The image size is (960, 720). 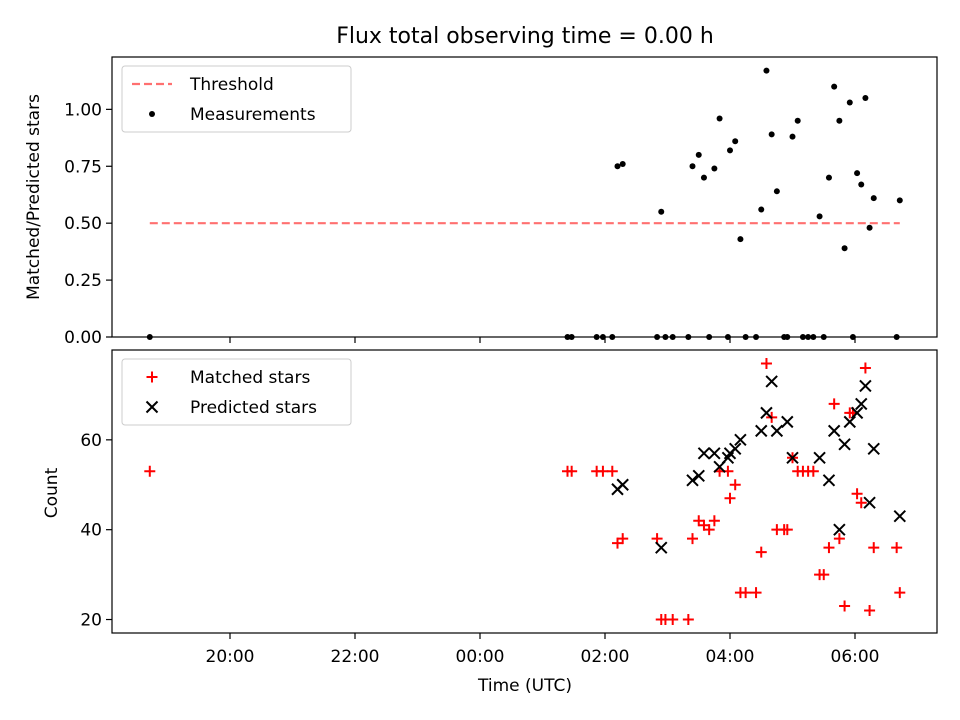 What do you see at coordinates (91, 531) in the screenshot?
I see `y-tick-label: 40` at bounding box center [91, 531].